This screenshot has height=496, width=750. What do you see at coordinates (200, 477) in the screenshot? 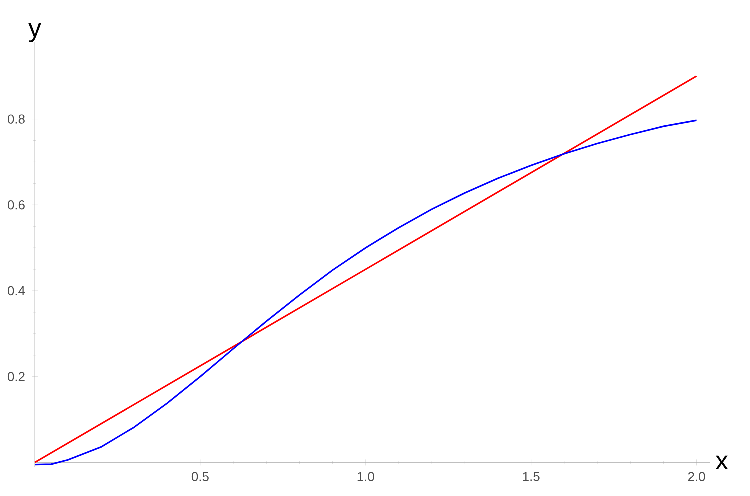
I see `x-tick-label: 0.5` at bounding box center [200, 477].